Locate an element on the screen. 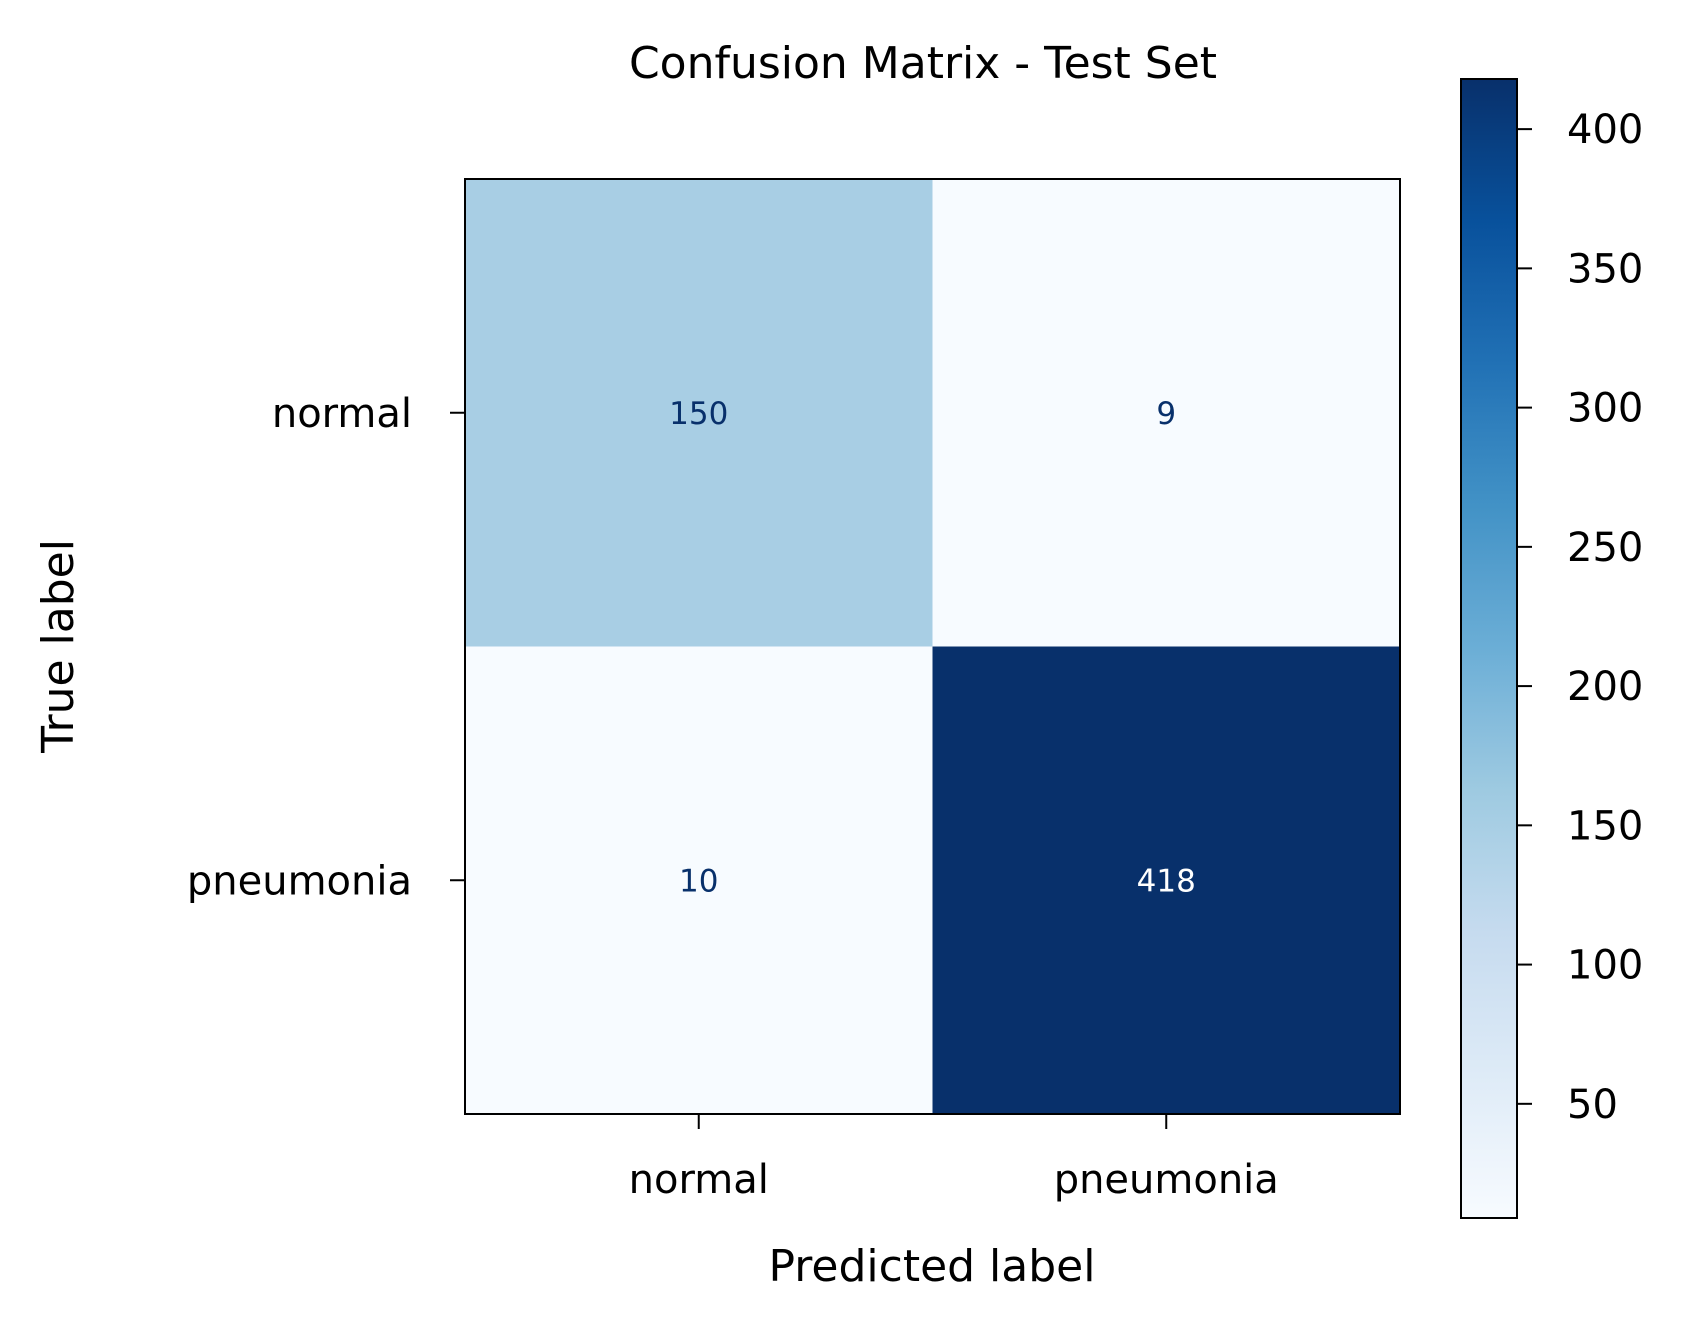 The width and height of the screenshot is (1693, 1319). x-axis-ticks: normal pneumonia is located at coordinates (954, 1158).